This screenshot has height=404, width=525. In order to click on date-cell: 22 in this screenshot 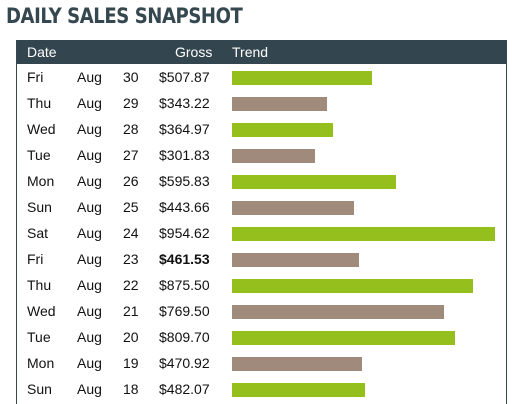, I will do `click(131, 285)`.